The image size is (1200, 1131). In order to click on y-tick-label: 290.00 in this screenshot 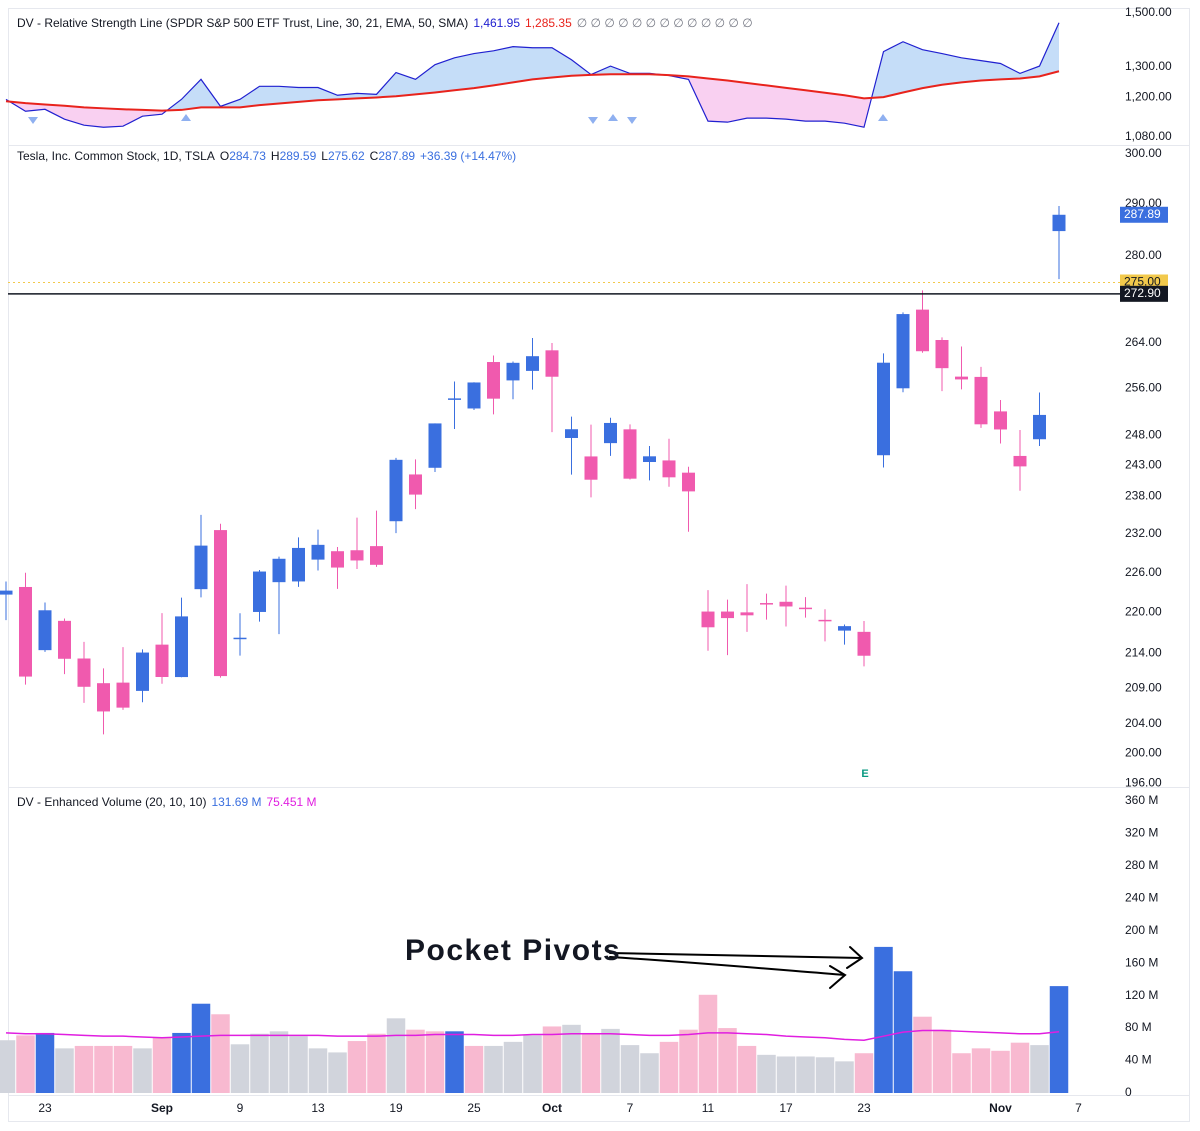, I will do `click(1143, 203)`.